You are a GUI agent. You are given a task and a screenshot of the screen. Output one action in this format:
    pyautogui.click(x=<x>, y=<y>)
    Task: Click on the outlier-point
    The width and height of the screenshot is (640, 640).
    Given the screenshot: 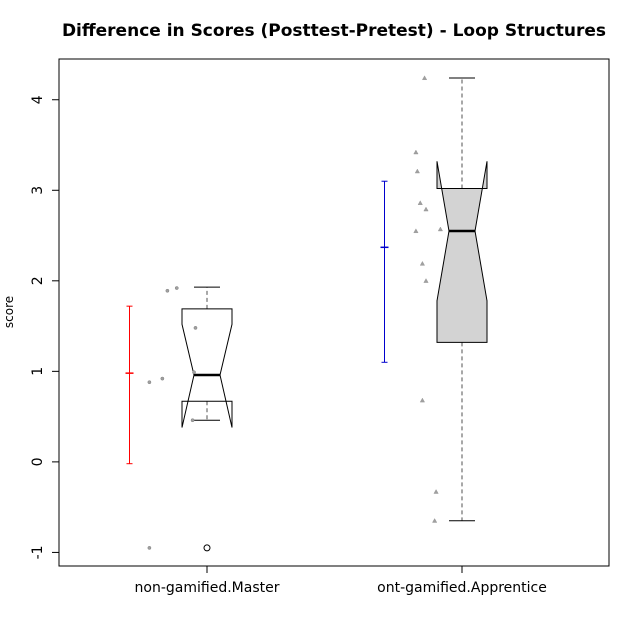 What is the action you would take?
    pyautogui.click(x=207, y=548)
    